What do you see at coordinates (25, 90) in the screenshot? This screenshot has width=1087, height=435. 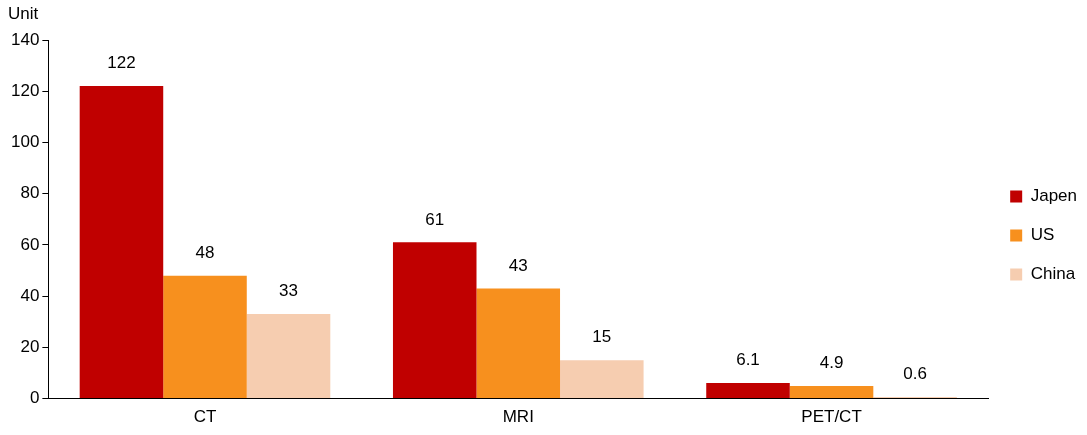 I see `y-tick-label: 120` at bounding box center [25, 90].